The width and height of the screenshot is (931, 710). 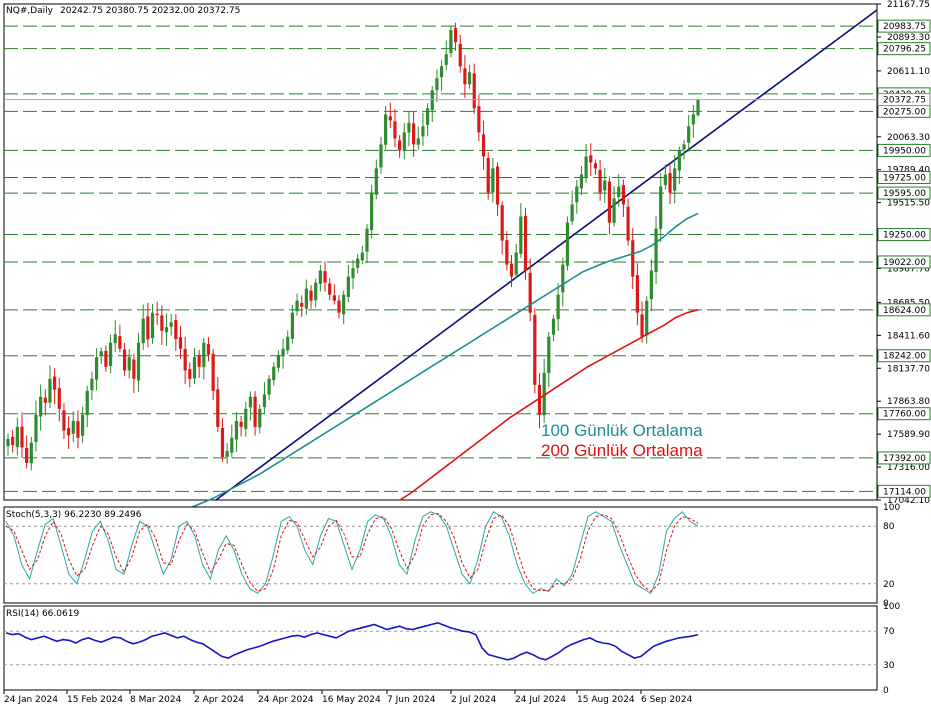 I want to click on rsi-tick-label: 70, so click(x=889, y=632).